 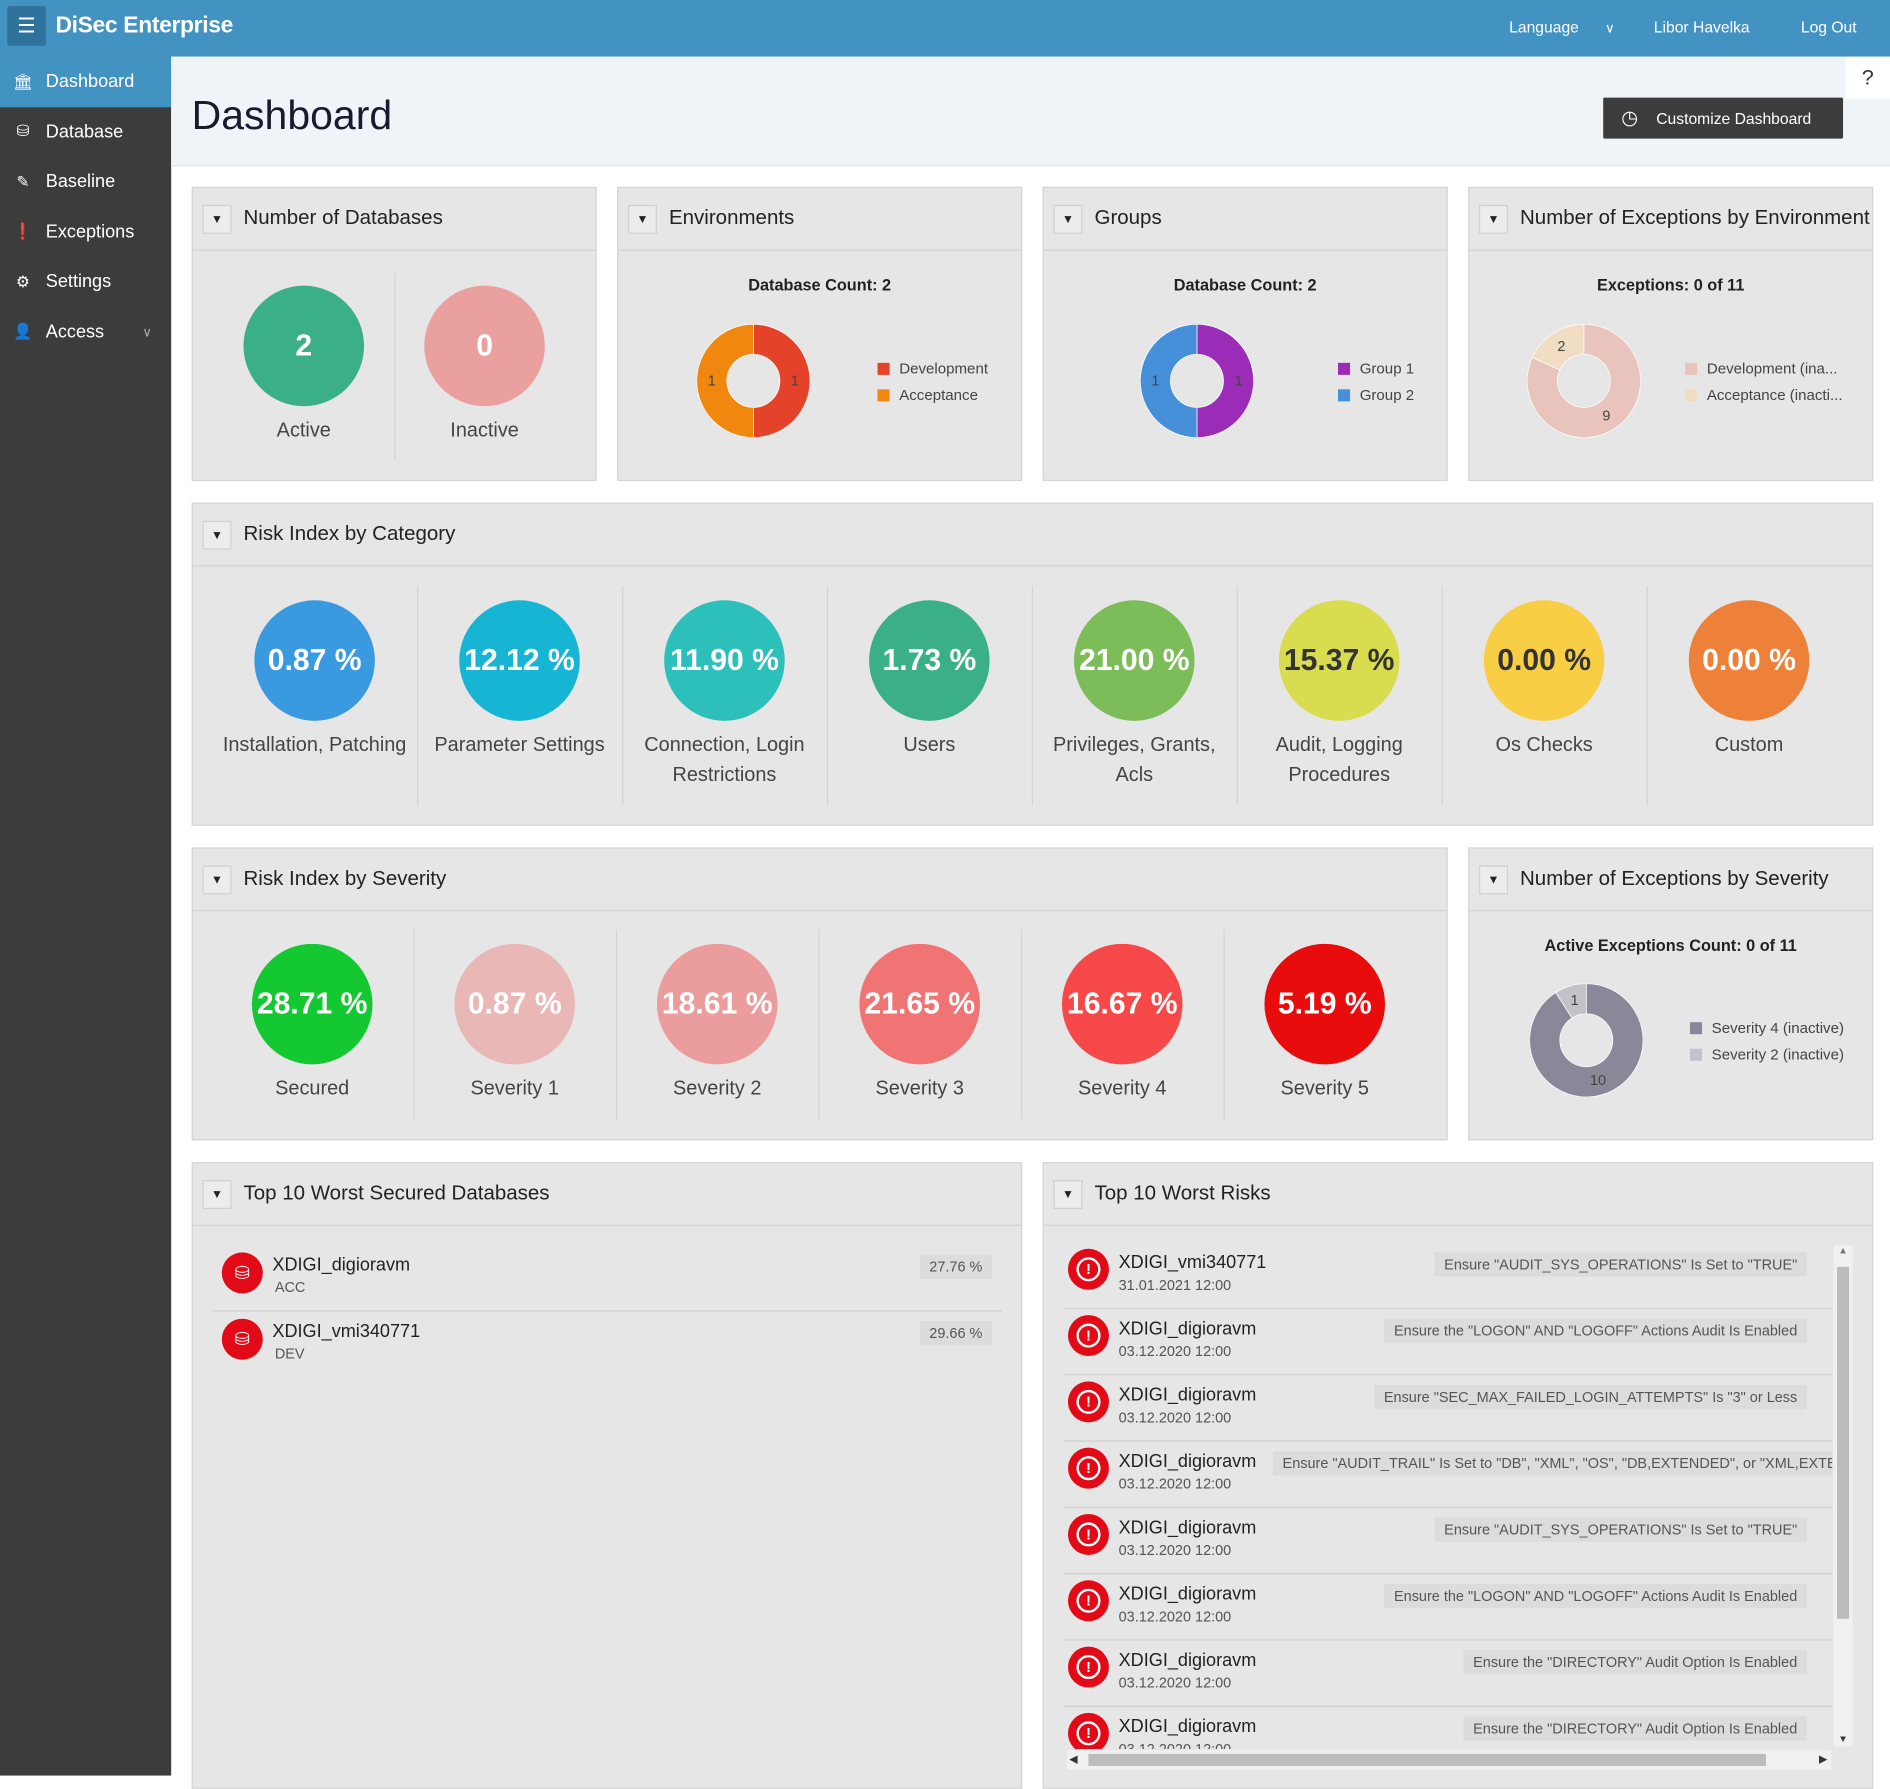 What do you see at coordinates (932, 368) in the screenshot?
I see `legend-item: Development` at bounding box center [932, 368].